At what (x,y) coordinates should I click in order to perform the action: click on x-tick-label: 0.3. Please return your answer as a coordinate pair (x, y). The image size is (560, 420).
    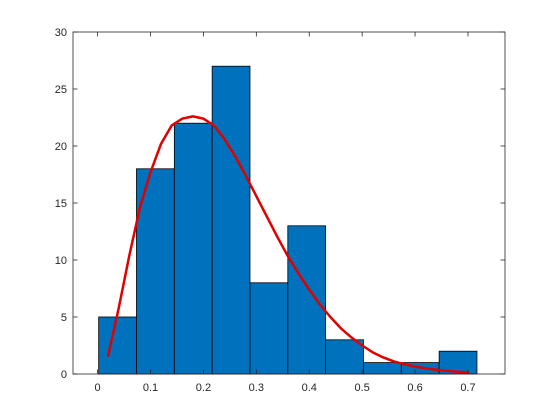
    Looking at the image, I should click on (256, 388).